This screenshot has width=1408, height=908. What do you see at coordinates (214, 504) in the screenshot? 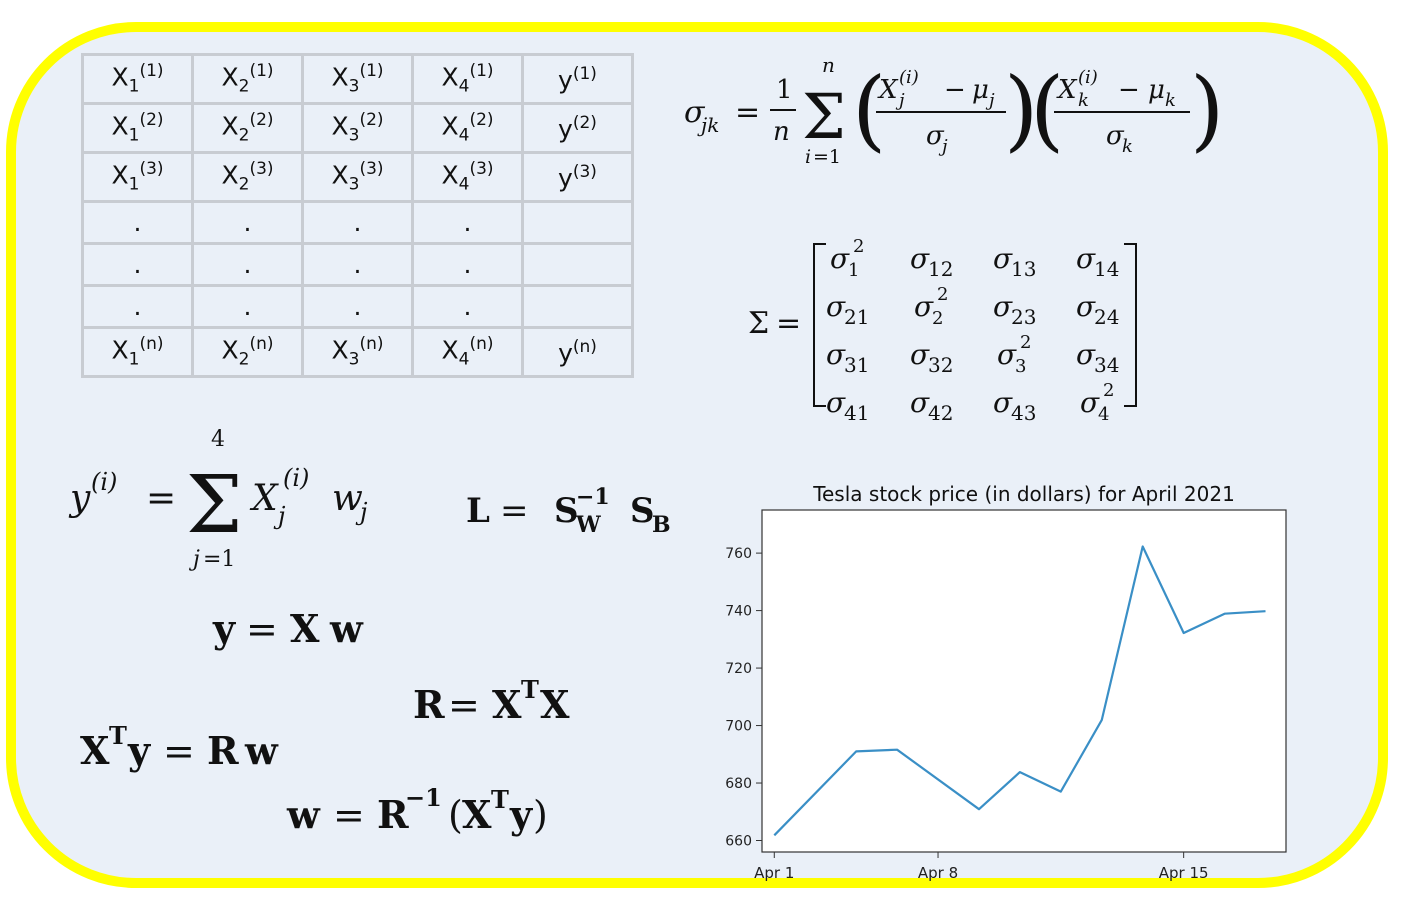
I see `svg-text: Σ` at bounding box center [214, 504].